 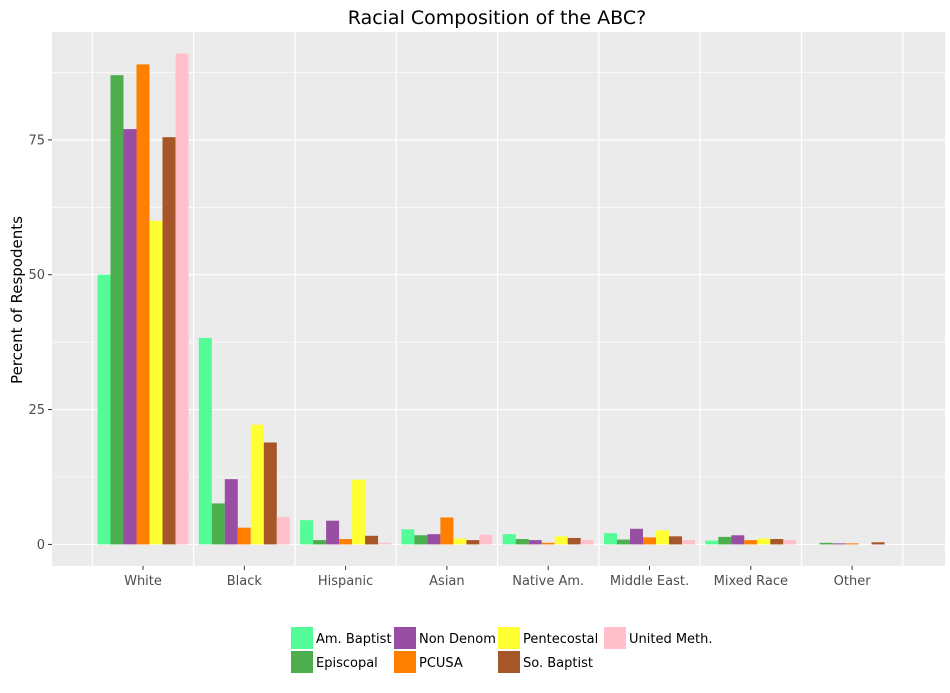 I want to click on bar-non-denom-mixed-race, so click(x=738, y=540).